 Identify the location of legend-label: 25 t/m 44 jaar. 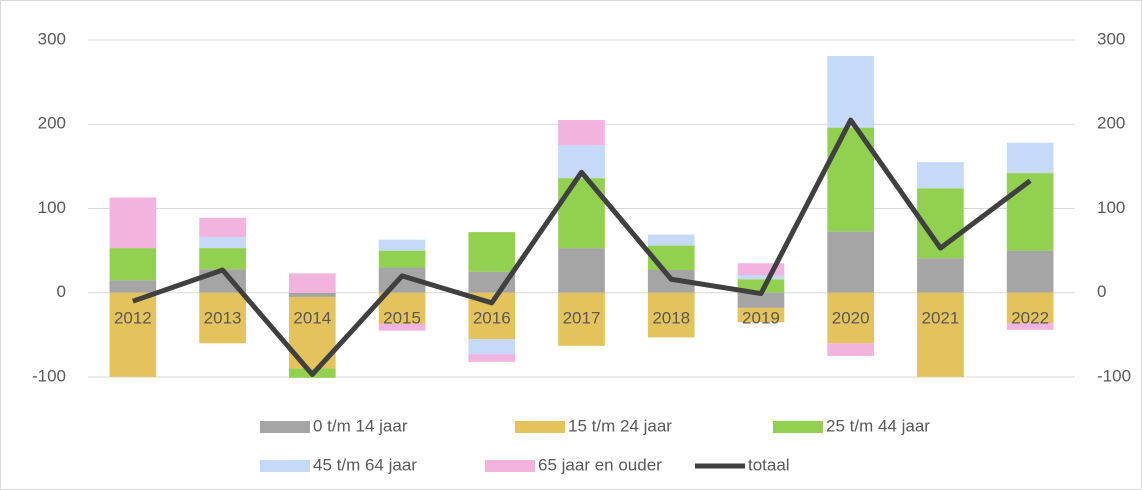
(878, 425).